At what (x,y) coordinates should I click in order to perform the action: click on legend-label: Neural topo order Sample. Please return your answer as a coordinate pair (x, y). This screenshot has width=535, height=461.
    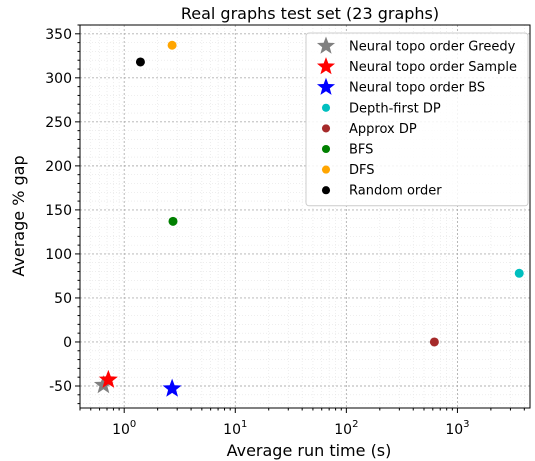
    Looking at the image, I should click on (433, 67).